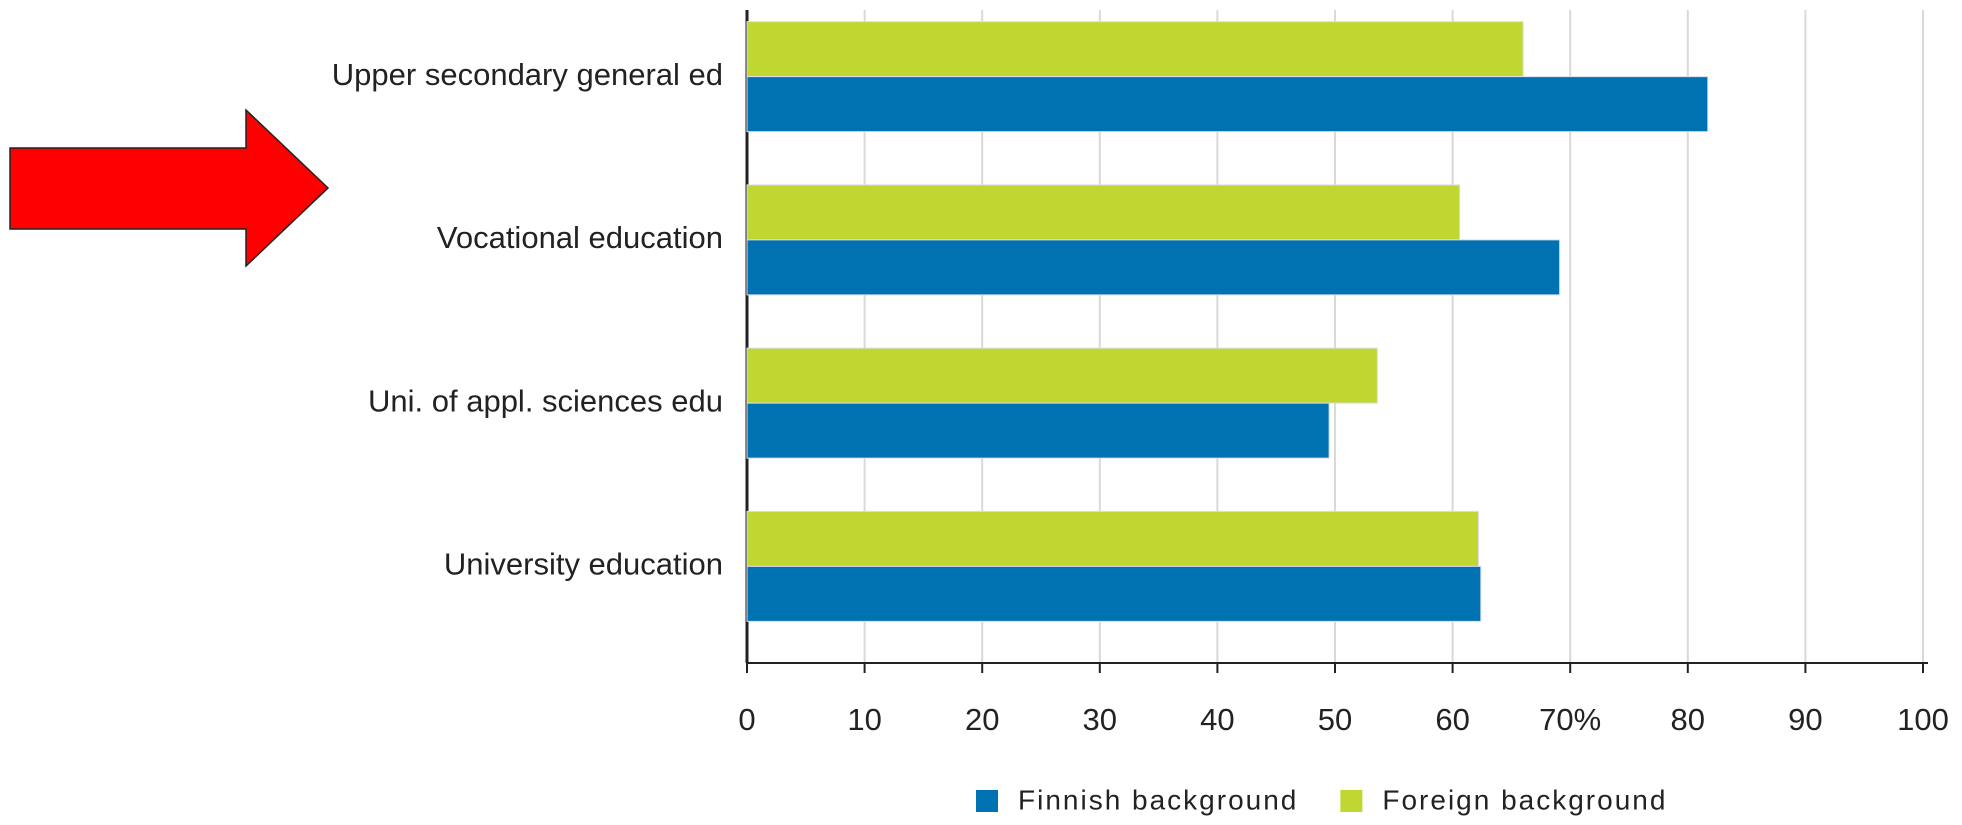 The height and width of the screenshot is (825, 1962). Describe the element at coordinates (982, 719) in the screenshot. I see `x-tick-label: 20` at that location.